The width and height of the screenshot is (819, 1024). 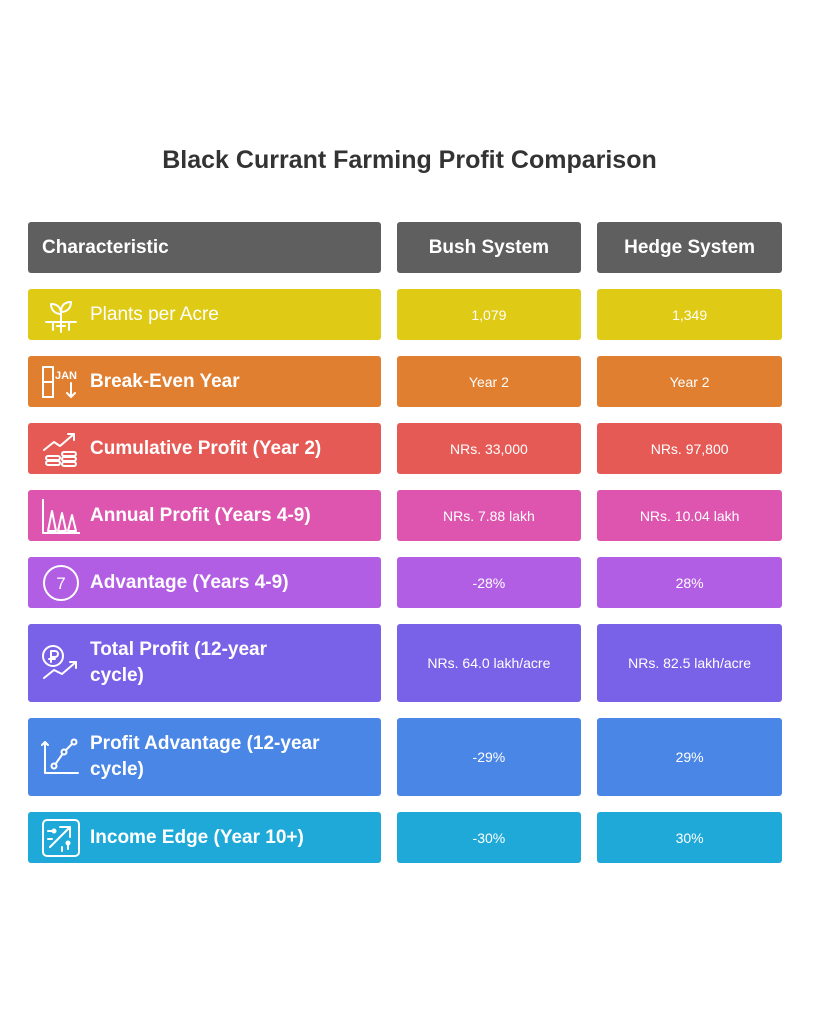 I want to click on characteristic-label: Cumulative Profit (Year 2), so click(x=206, y=448).